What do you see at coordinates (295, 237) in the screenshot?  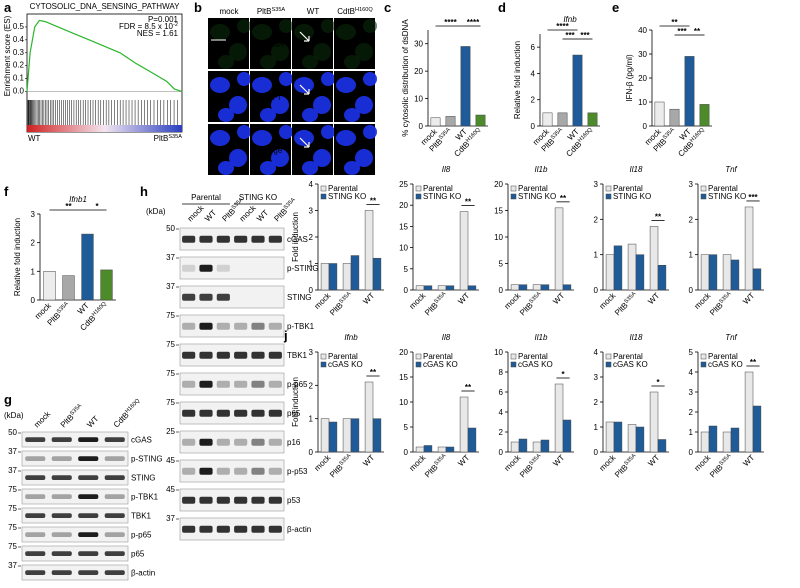 I see `y-axis-label: Fold induction` at bounding box center [295, 237].